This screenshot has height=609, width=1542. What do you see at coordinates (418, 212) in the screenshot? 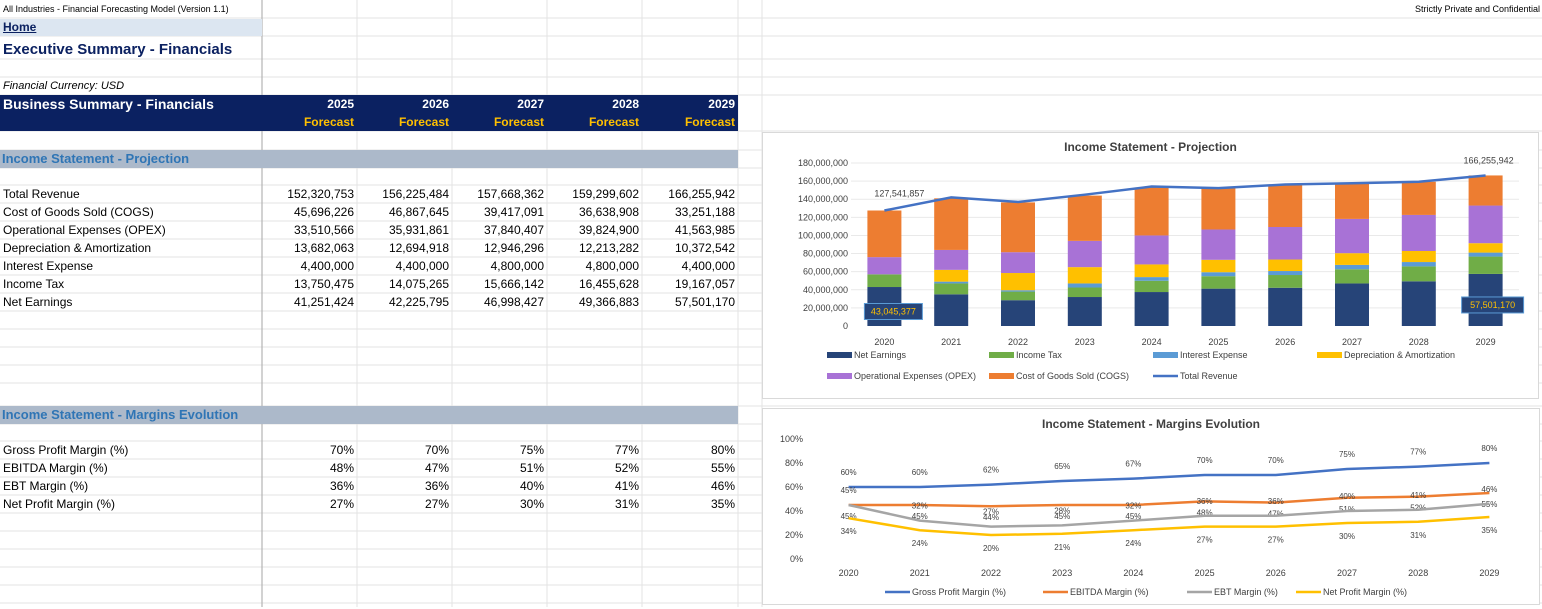
I see `row-value: 46,867,645` at bounding box center [418, 212].